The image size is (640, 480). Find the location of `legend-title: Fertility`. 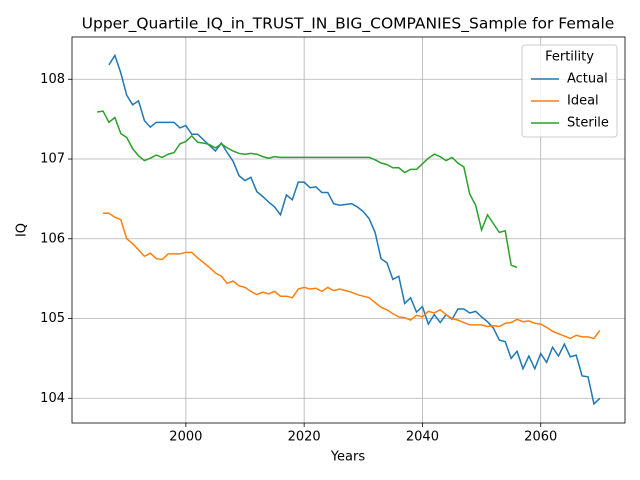

legend-title: Fertility is located at coordinates (569, 57).